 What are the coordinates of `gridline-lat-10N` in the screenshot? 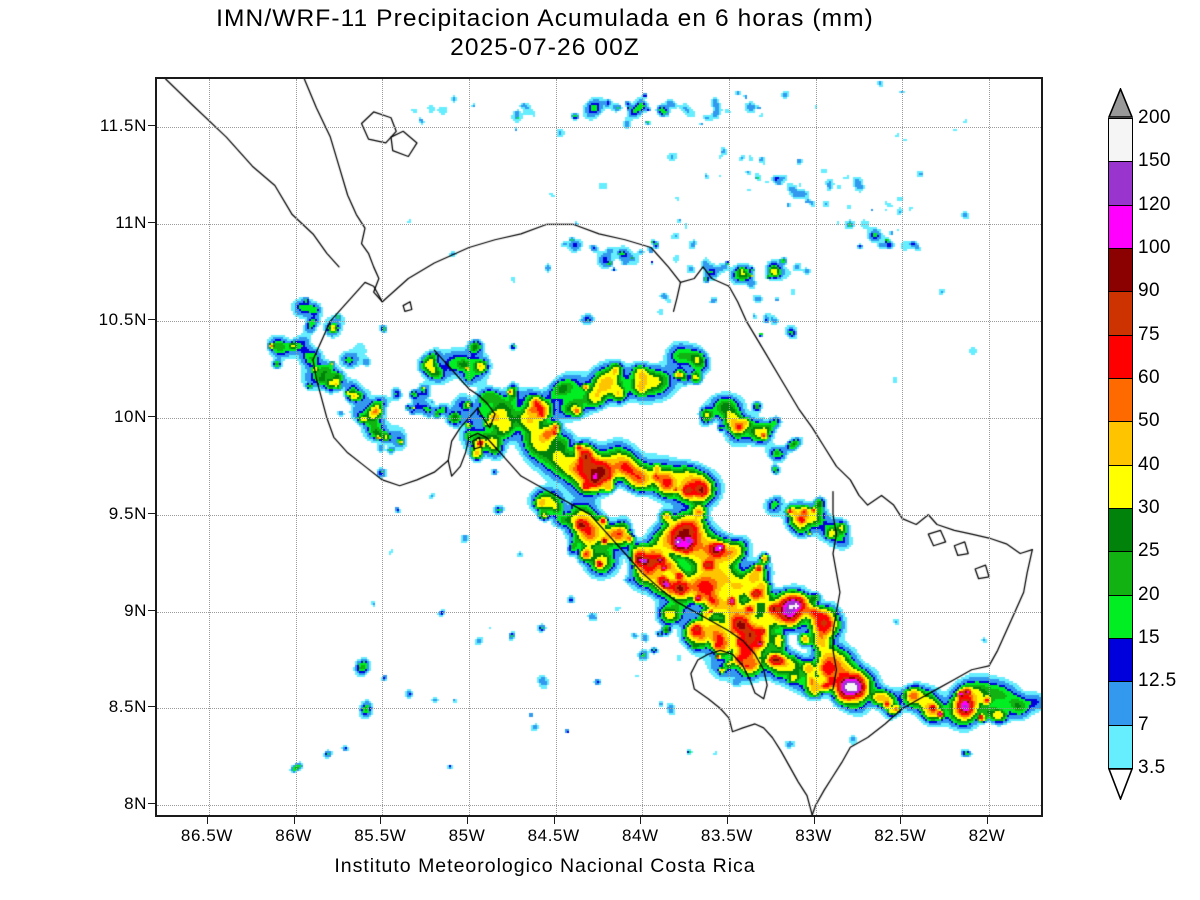 It's located at (599, 418).